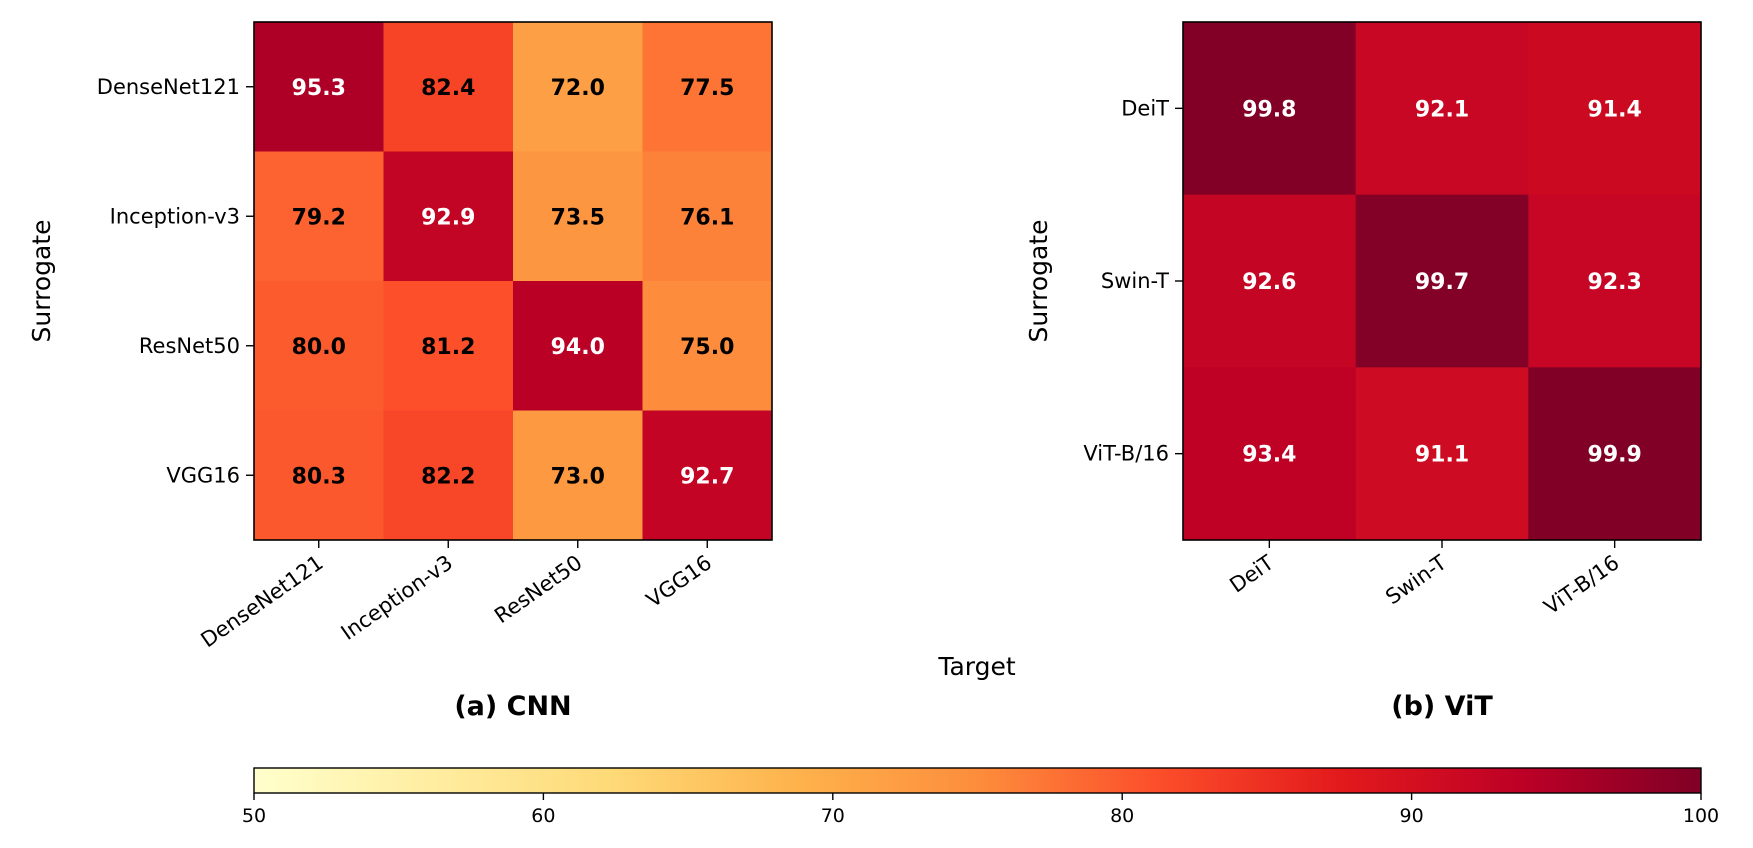  What do you see at coordinates (538, 589) in the screenshot?
I see `cnn-xtick-label: ResNet50` at bounding box center [538, 589].